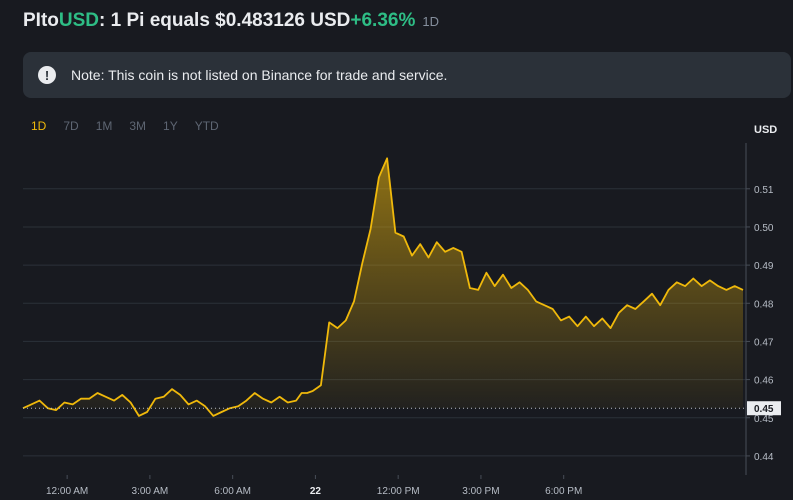  Describe the element at coordinates (480, 491) in the screenshot. I see `x-tick-label: 3:00 PM` at that location.